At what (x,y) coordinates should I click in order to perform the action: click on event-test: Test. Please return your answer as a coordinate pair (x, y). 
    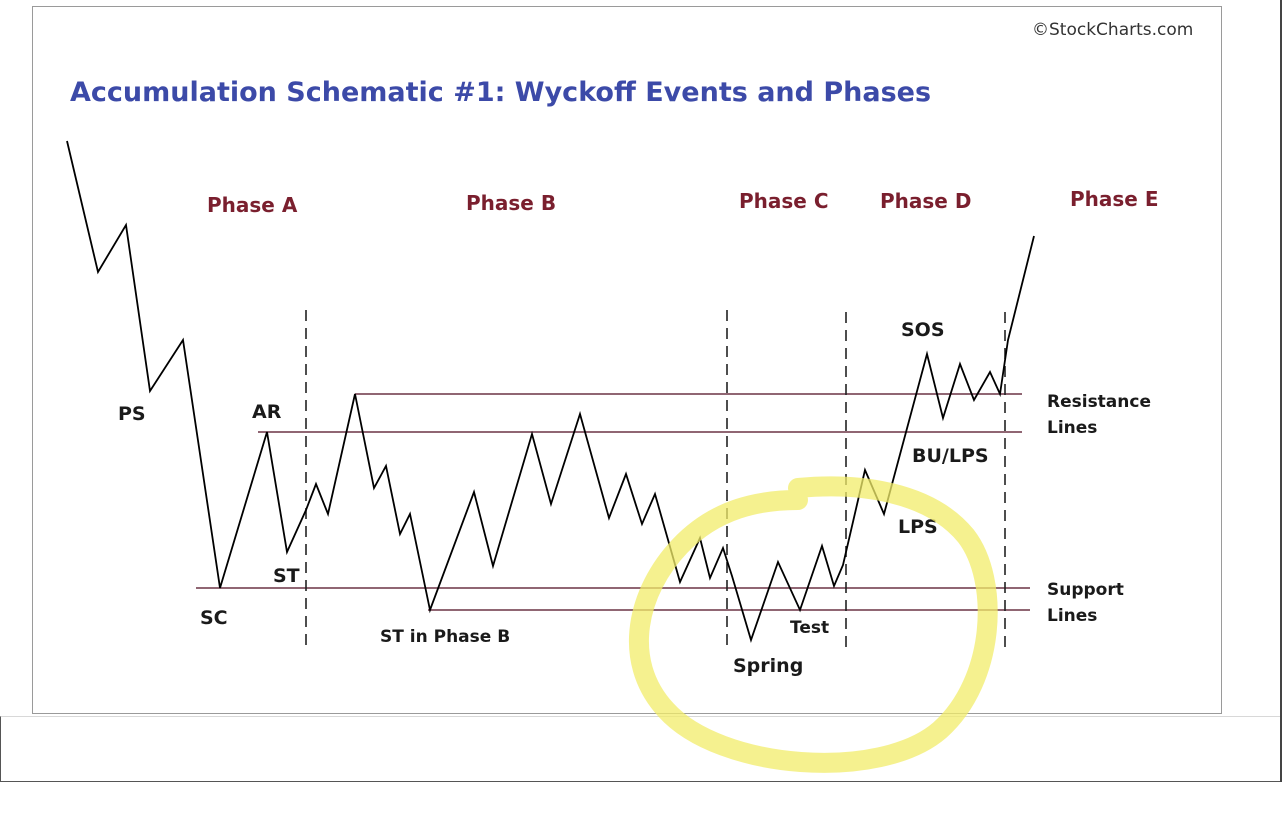
    Looking at the image, I should click on (809, 628).